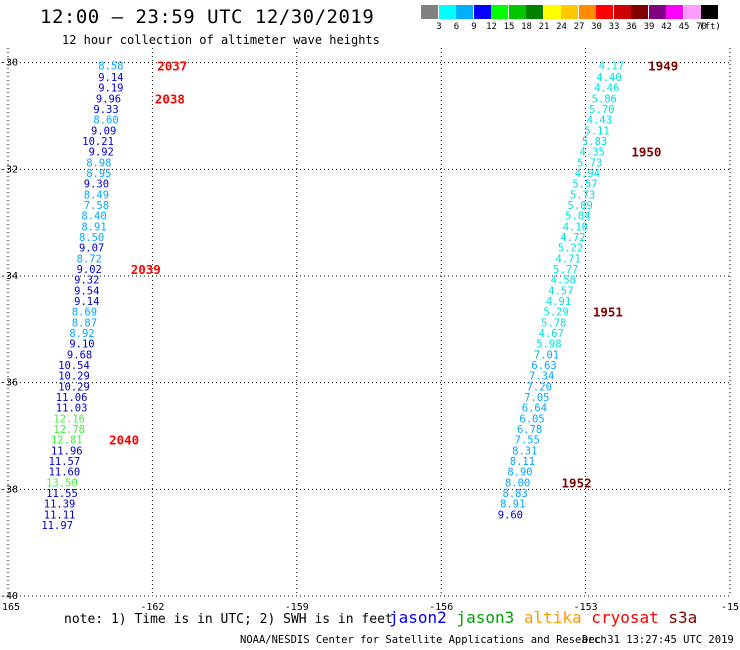 The height and width of the screenshot is (650, 740). What do you see at coordinates (9, 596) in the screenshot?
I see `y-tick-label: -40` at bounding box center [9, 596].